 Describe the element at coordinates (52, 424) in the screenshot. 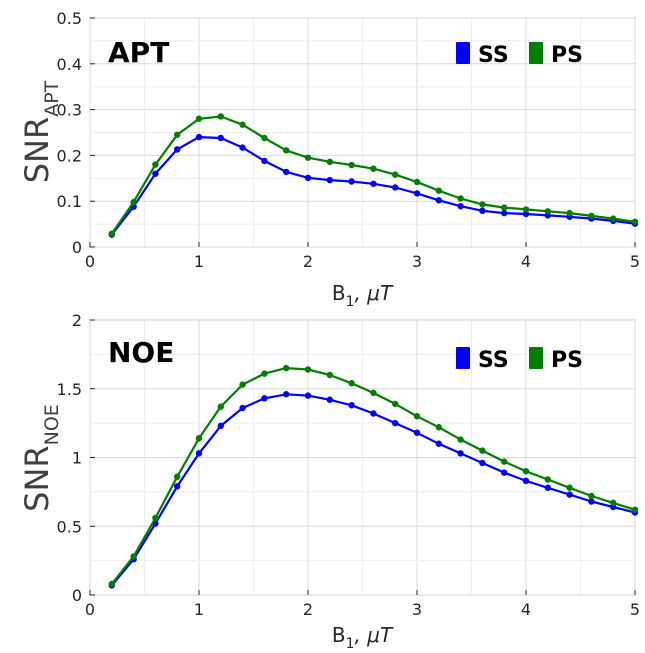

I see `y-axis-label-sub-noe: NOE` at that location.